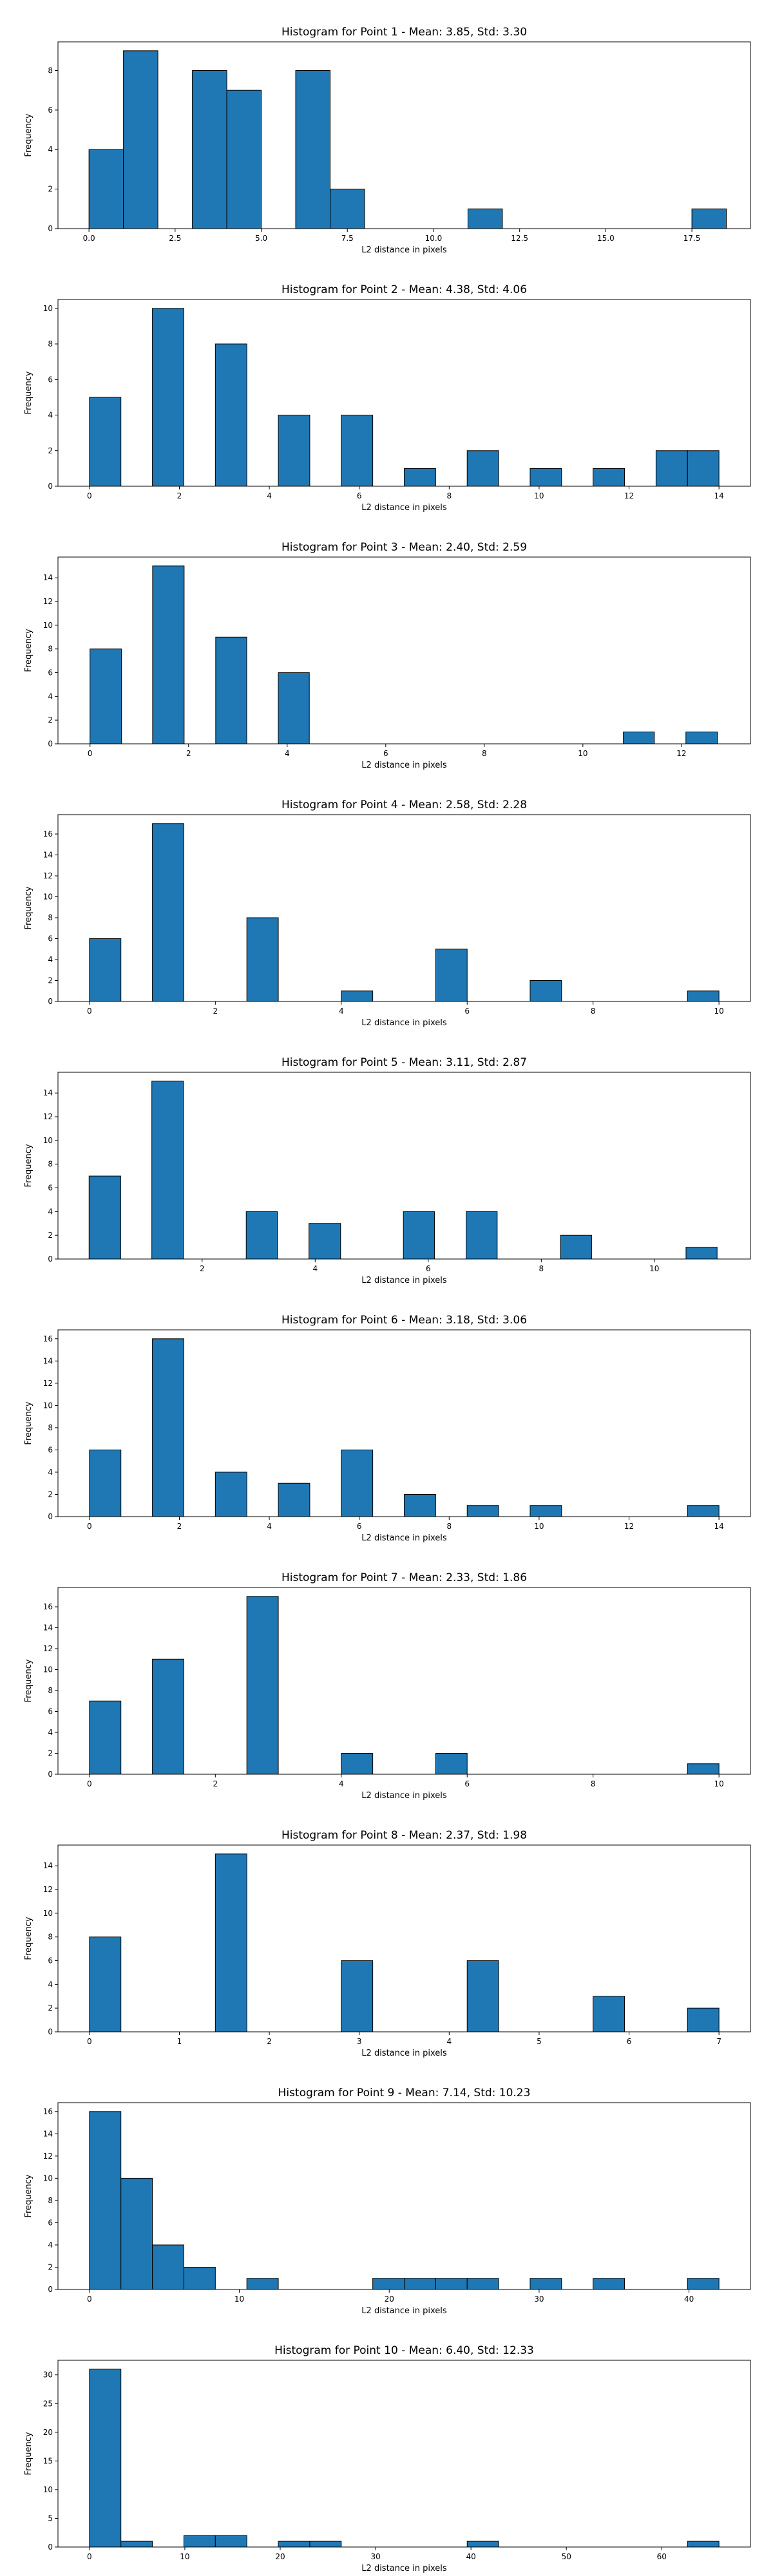  What do you see at coordinates (360, 2041) in the screenshot?
I see `x-tick-label: 3` at bounding box center [360, 2041].